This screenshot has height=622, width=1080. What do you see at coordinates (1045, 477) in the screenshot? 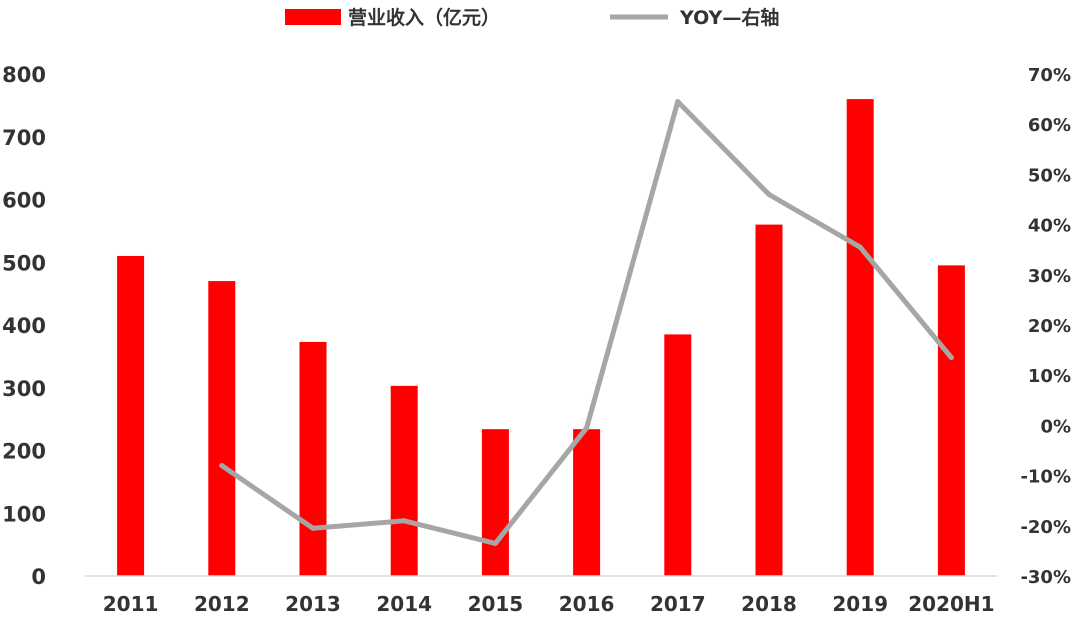
I see `right-axis-tick-label: -10%` at bounding box center [1045, 477].